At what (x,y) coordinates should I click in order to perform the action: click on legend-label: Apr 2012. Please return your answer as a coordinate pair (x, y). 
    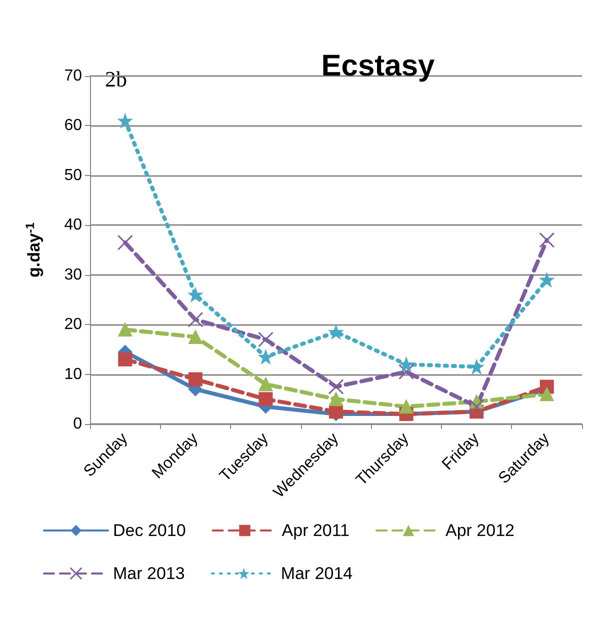
    Looking at the image, I should click on (480, 530).